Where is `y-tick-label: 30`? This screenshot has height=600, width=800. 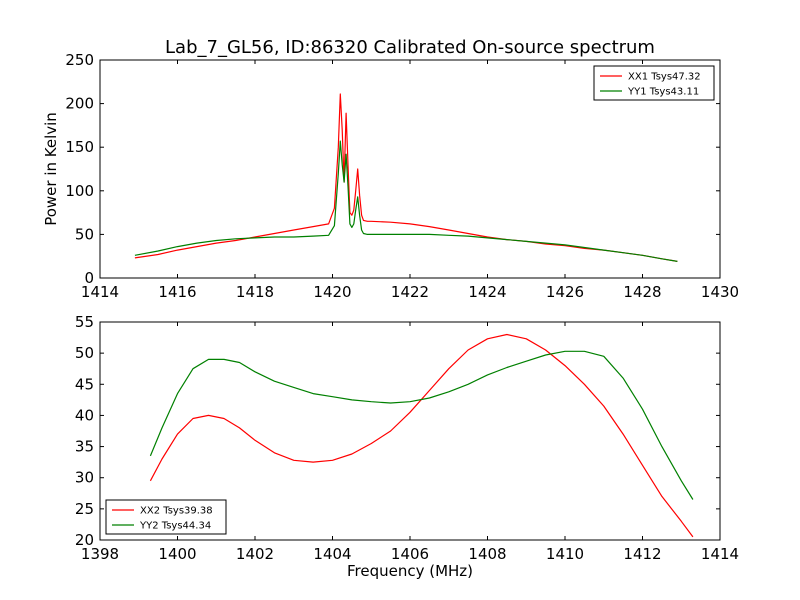 y-tick-label: 30 is located at coordinates (84, 478).